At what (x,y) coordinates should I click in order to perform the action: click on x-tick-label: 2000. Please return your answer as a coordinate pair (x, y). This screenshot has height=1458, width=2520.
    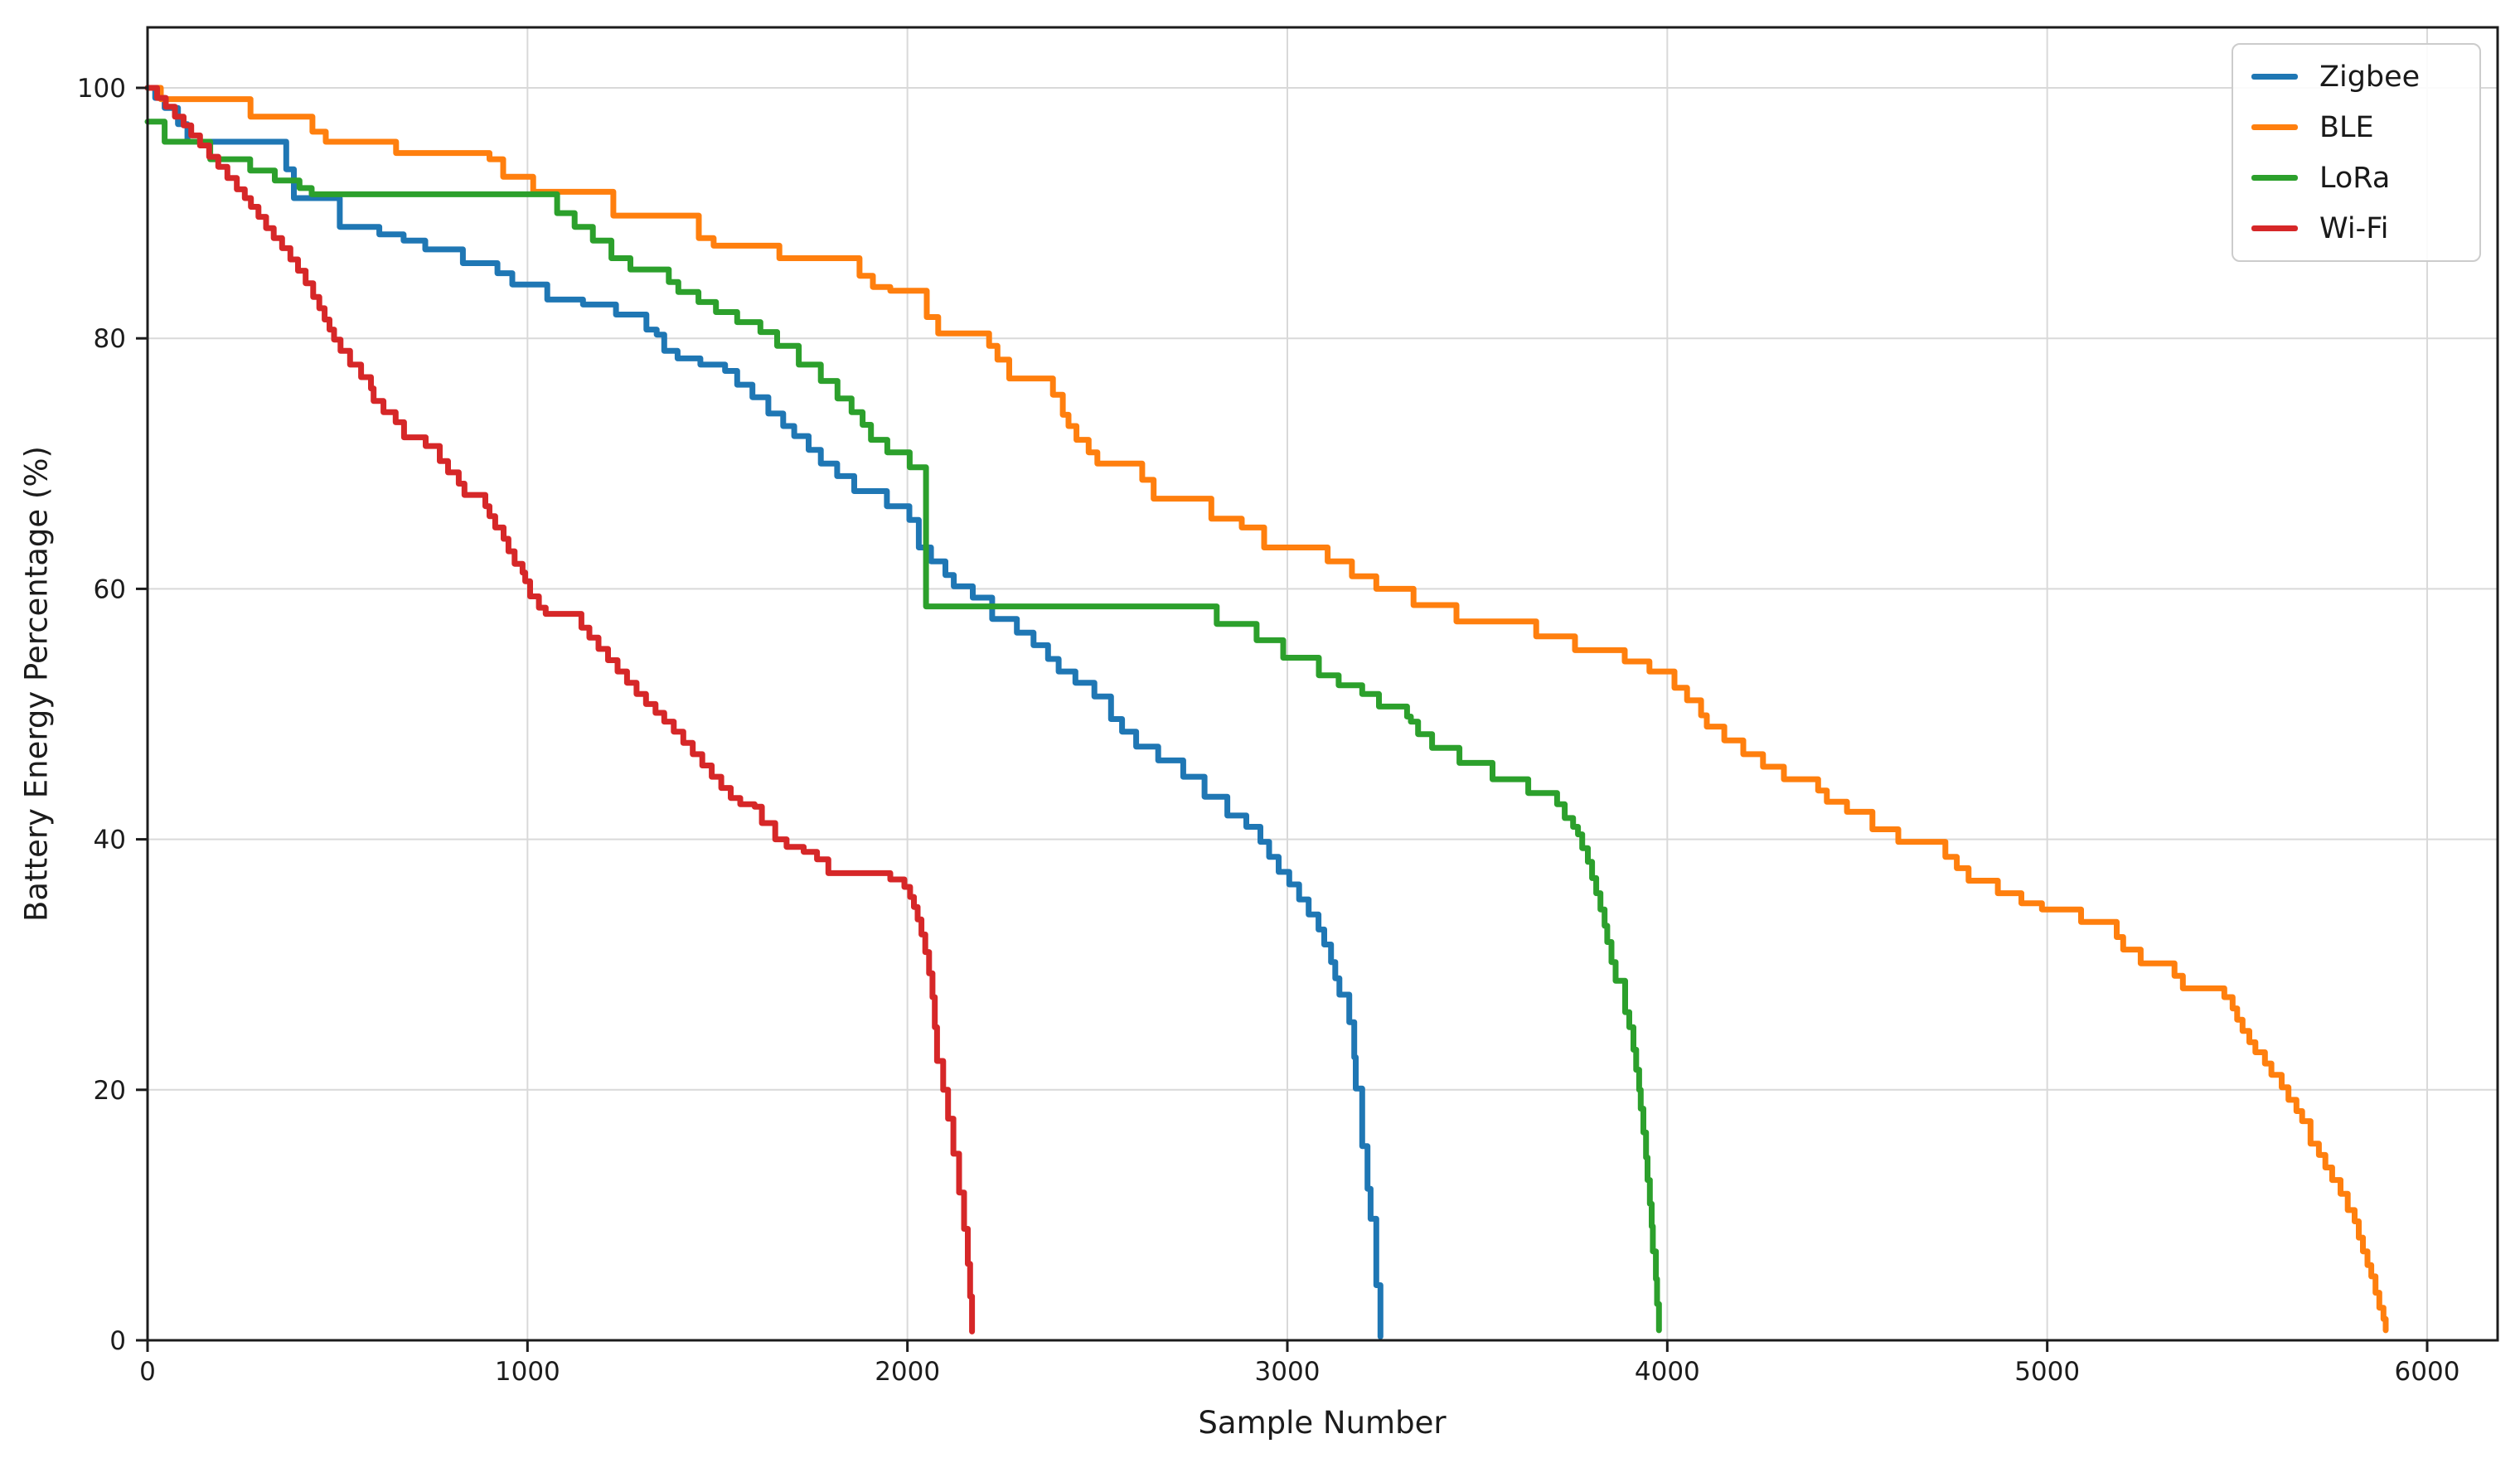
    Looking at the image, I should click on (907, 1372).